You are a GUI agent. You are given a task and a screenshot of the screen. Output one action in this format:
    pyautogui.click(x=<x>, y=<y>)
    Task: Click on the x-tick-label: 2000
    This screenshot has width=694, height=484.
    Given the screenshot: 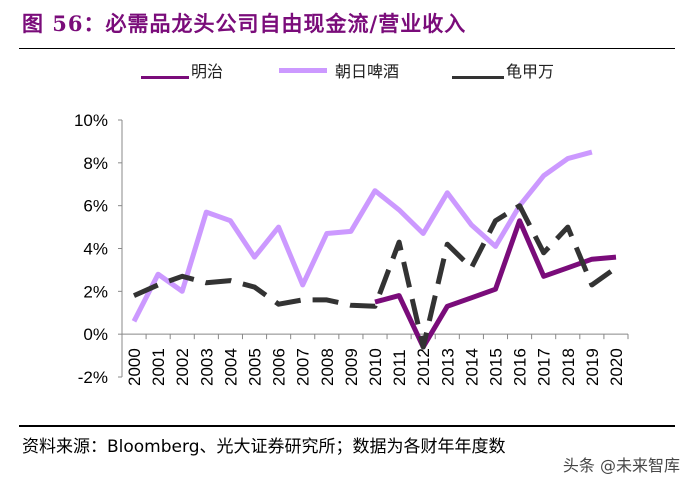 What is the action you would take?
    pyautogui.click(x=134, y=367)
    